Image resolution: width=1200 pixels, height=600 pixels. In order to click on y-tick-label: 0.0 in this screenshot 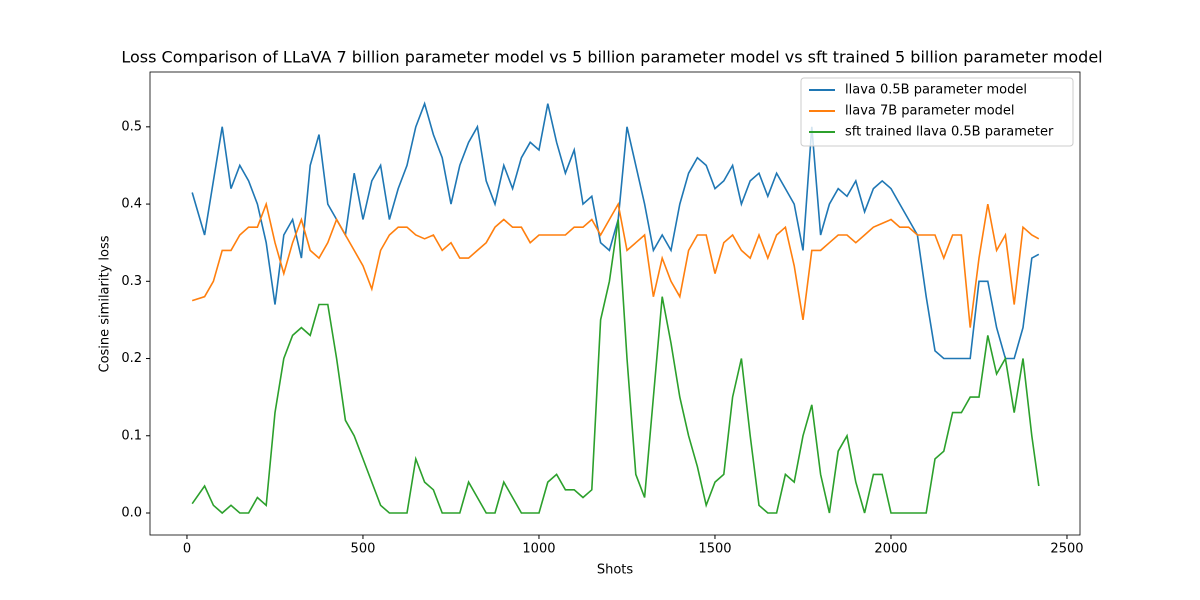, I will do `click(131, 512)`.